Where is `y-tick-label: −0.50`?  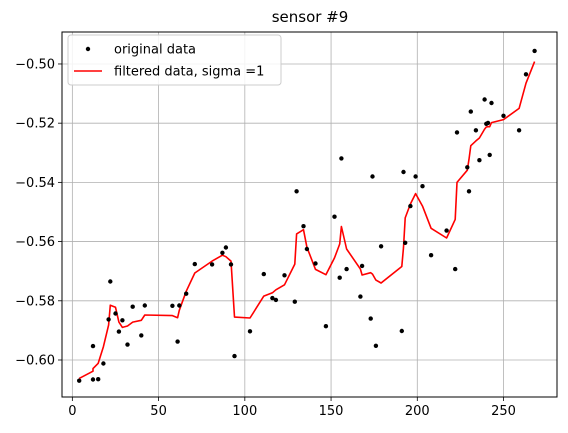
y-tick-label: −0.50 is located at coordinates (35, 64).